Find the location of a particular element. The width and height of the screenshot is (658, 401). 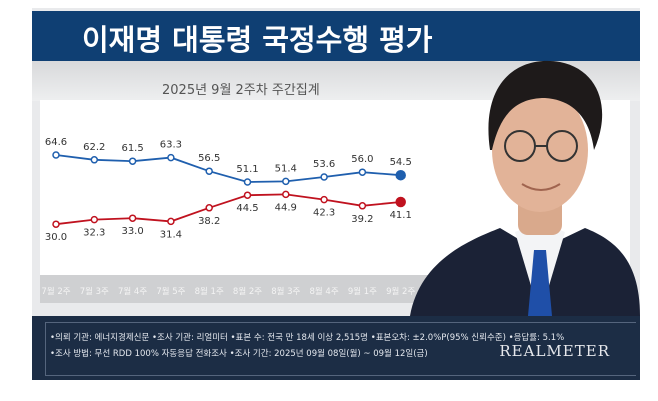

x-tick-label: 8월 4주 is located at coordinates (324, 291).